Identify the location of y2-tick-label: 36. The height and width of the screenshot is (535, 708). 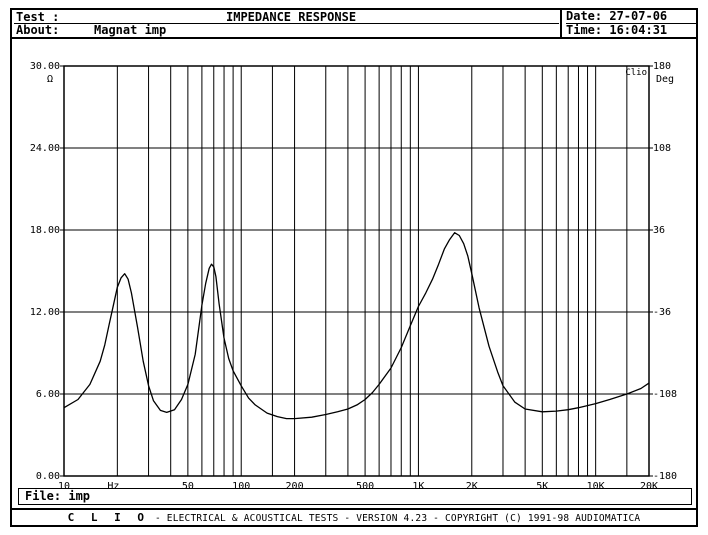
(659, 230).